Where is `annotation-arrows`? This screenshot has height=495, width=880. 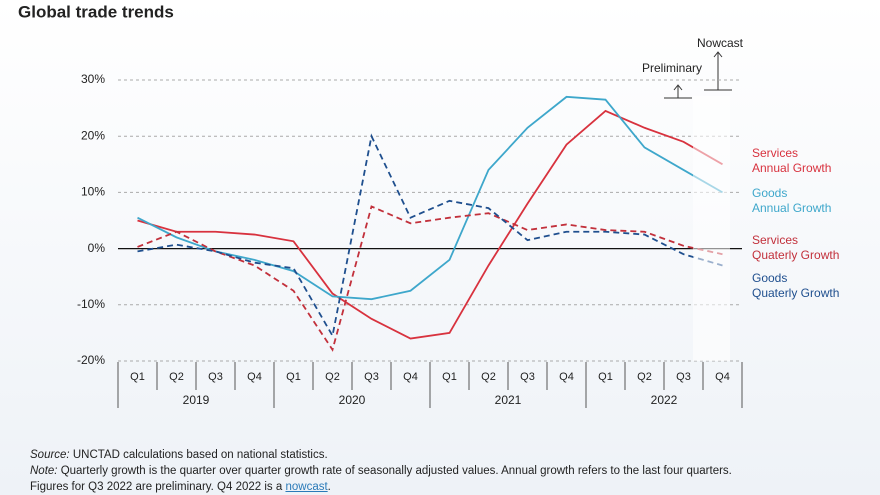
annotation-arrows is located at coordinates (698, 75).